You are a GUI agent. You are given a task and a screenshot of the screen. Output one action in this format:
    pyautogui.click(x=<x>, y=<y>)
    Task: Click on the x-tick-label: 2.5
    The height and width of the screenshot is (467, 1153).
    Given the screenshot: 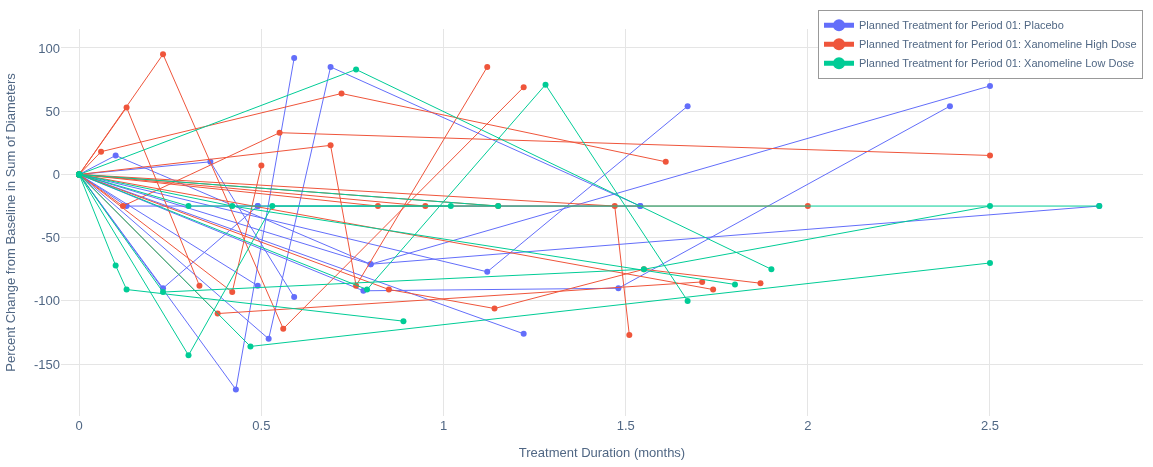 What is the action you would take?
    pyautogui.click(x=990, y=425)
    